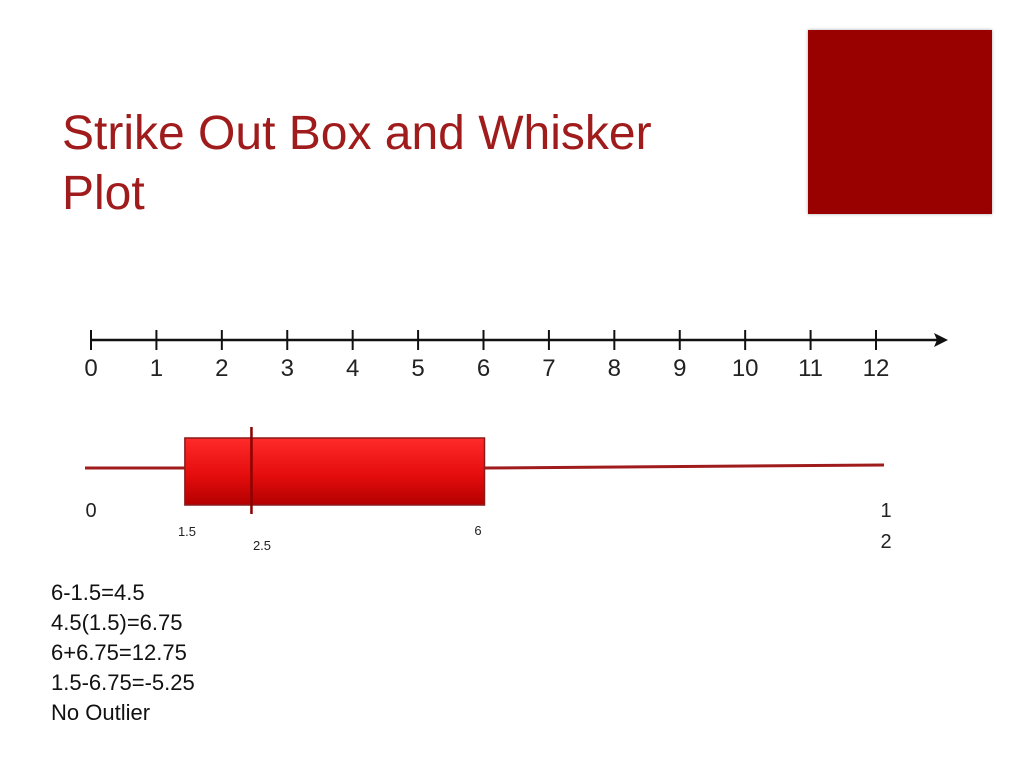 Image resolution: width=1024 pixels, height=768 pixels. What do you see at coordinates (90, 368) in the screenshot?
I see `axis-tick-label-0: 0` at bounding box center [90, 368].